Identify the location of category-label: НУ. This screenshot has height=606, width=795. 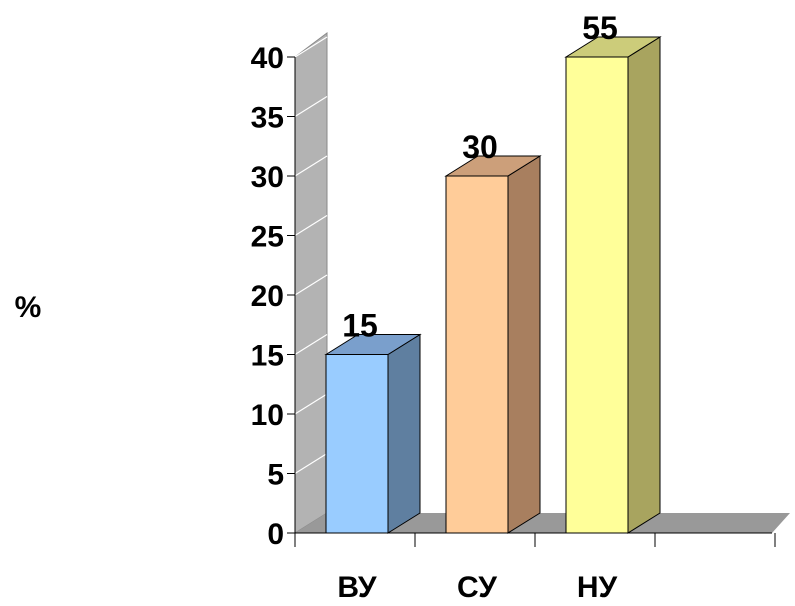
(597, 587).